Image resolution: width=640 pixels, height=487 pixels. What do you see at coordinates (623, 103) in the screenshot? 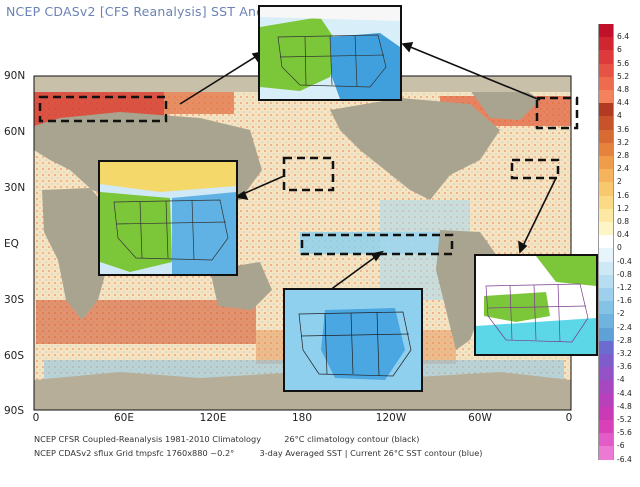
I see `colorbar-label: 4.4` at bounding box center [623, 103].